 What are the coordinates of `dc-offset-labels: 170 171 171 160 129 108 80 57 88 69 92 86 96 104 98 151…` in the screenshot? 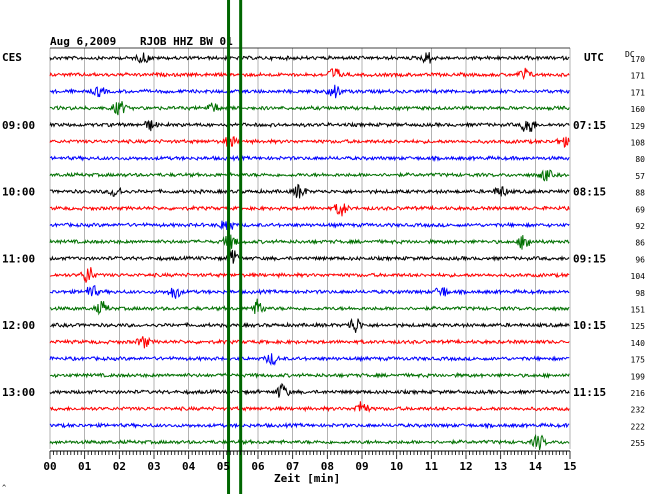 It's located at (638, 251).